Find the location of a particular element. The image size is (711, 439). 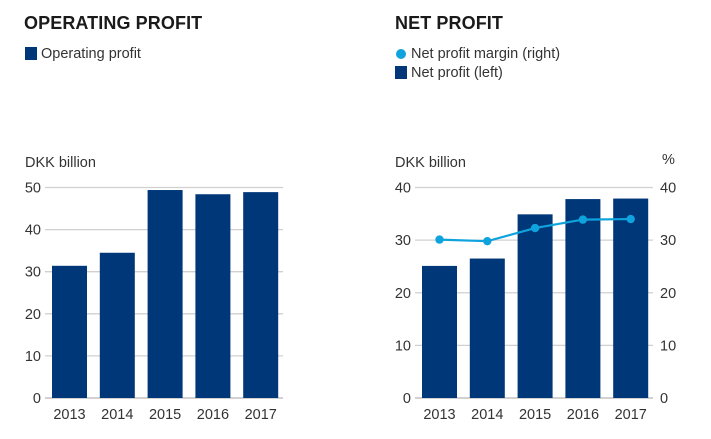

legend-item-operating-profit: Operating profit is located at coordinates (83, 53).